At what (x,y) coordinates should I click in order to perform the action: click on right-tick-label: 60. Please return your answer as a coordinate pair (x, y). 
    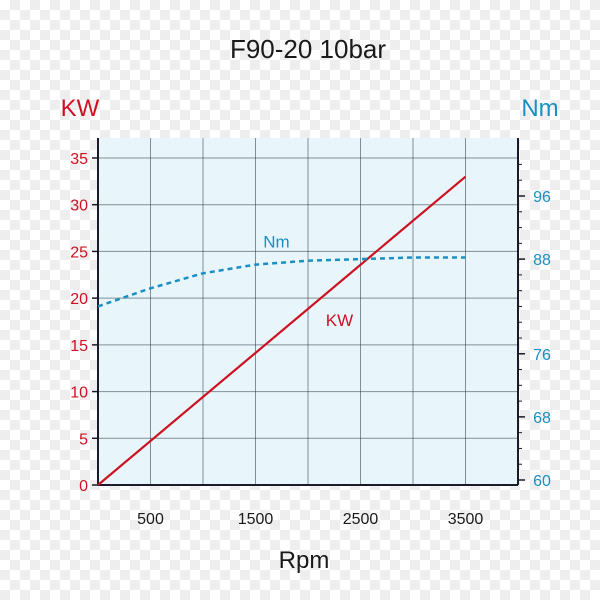
    Looking at the image, I should click on (542, 481).